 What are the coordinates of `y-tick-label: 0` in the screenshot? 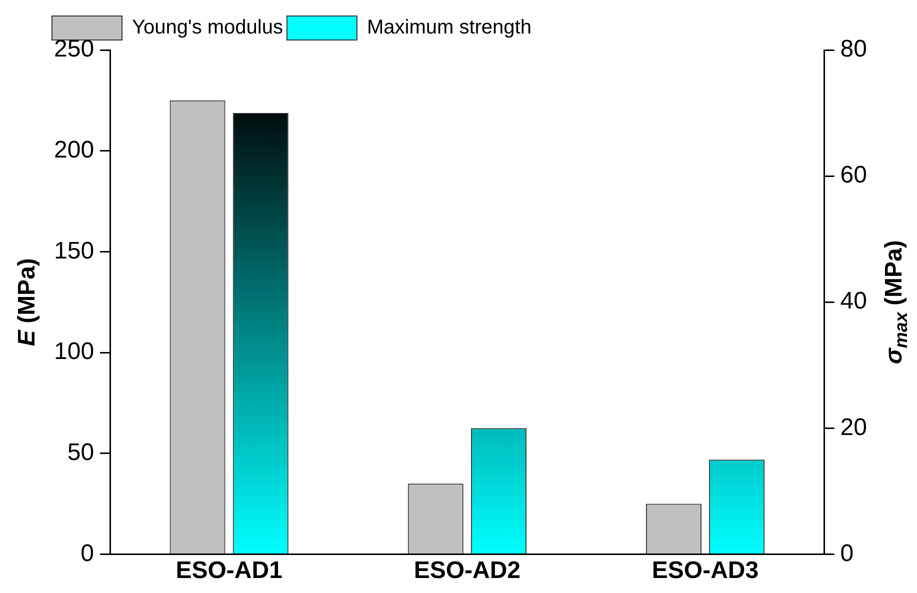 It's located at (87, 553).